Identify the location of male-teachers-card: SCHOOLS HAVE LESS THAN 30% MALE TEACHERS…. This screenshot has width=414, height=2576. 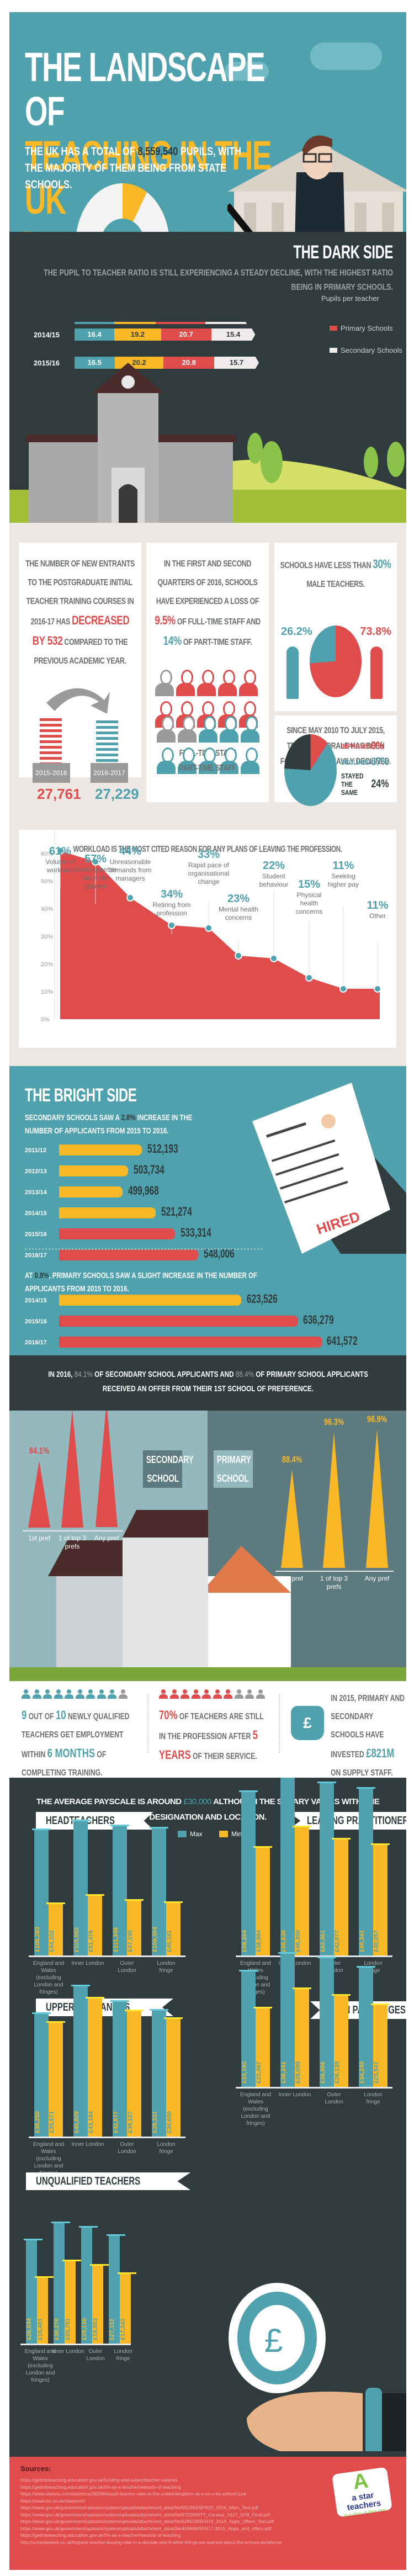
(335, 627).